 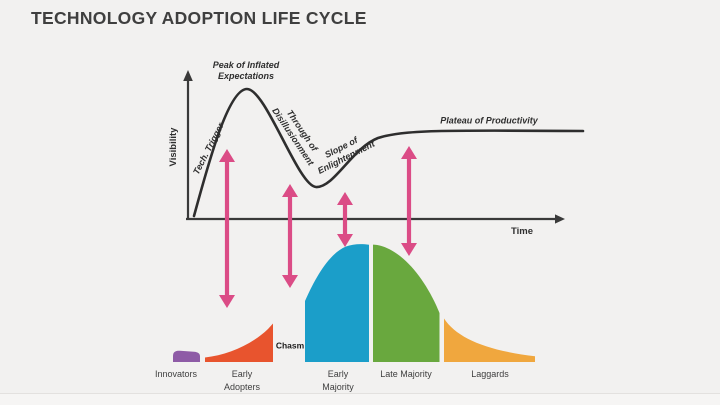 I want to click on x-axis-label: Time, so click(x=522, y=232).